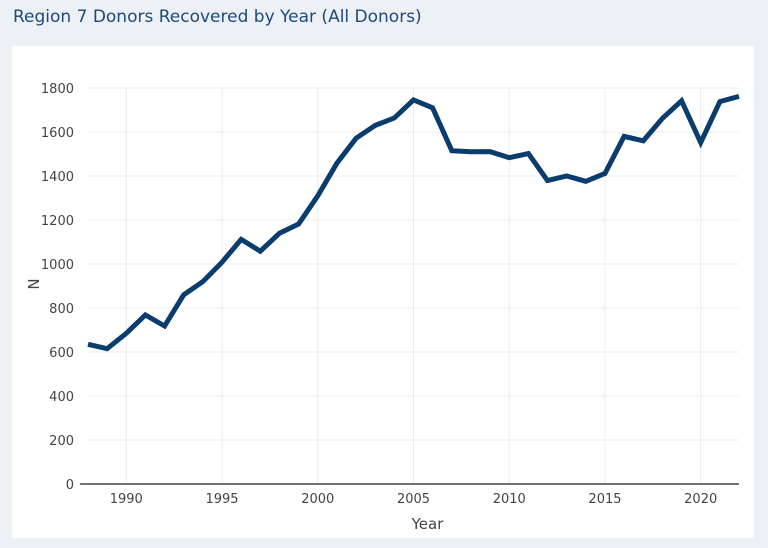 This screenshot has width=768, height=548. Describe the element at coordinates (61, 397) in the screenshot. I see `y-tick-label: 400` at that location.